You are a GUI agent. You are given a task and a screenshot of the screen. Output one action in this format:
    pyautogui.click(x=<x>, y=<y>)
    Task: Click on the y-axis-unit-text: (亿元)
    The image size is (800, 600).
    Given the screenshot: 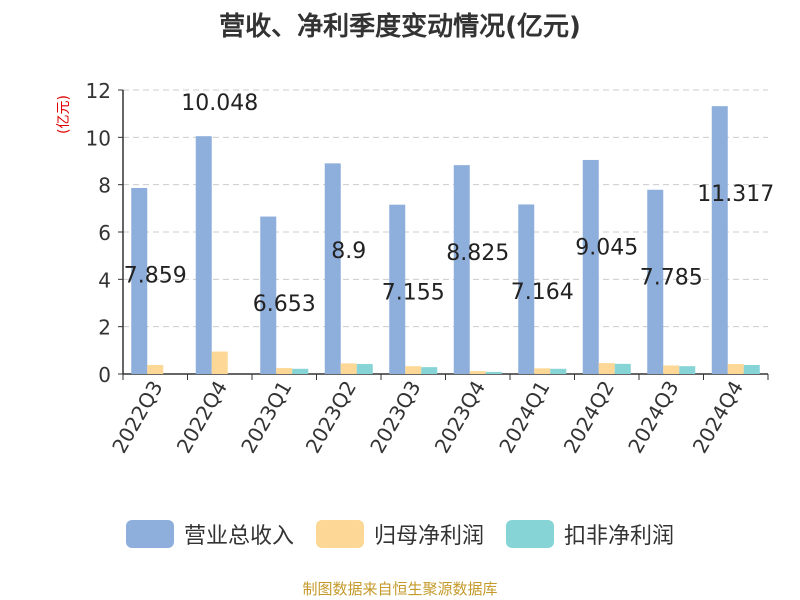 What is the action you would take?
    pyautogui.click(x=64, y=114)
    